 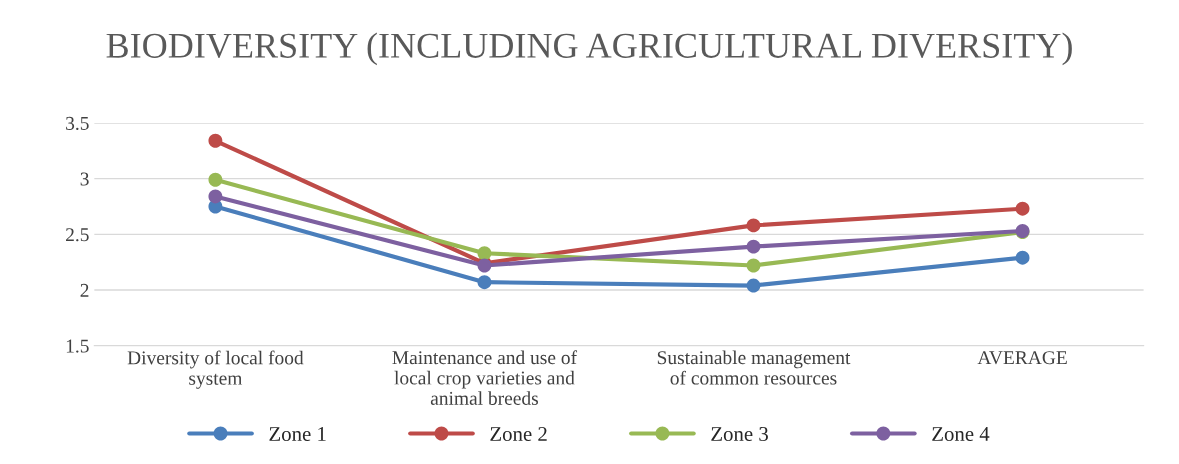 What do you see at coordinates (739, 434) in the screenshot?
I see `legend-label: Zone 3` at bounding box center [739, 434].